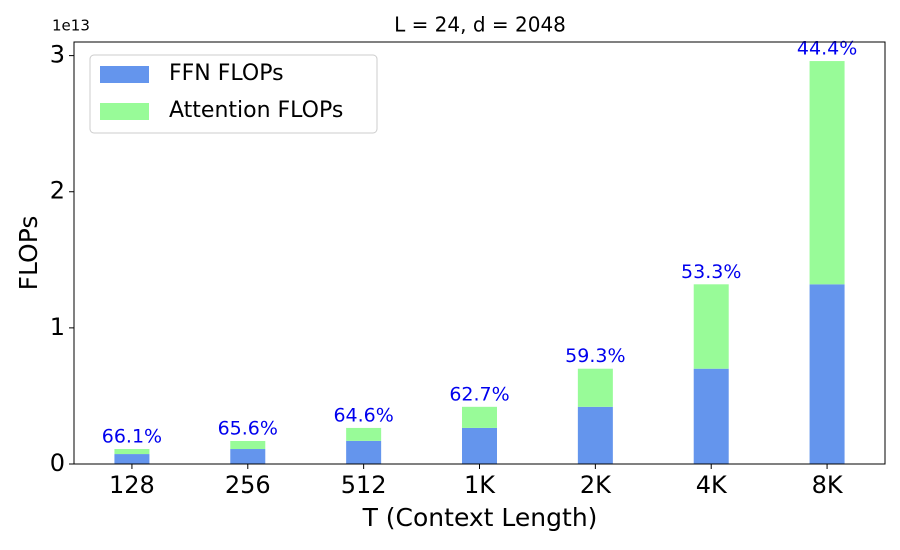  Describe the element at coordinates (595, 356) in the screenshot. I see `bar-label: 59.3%` at that location.